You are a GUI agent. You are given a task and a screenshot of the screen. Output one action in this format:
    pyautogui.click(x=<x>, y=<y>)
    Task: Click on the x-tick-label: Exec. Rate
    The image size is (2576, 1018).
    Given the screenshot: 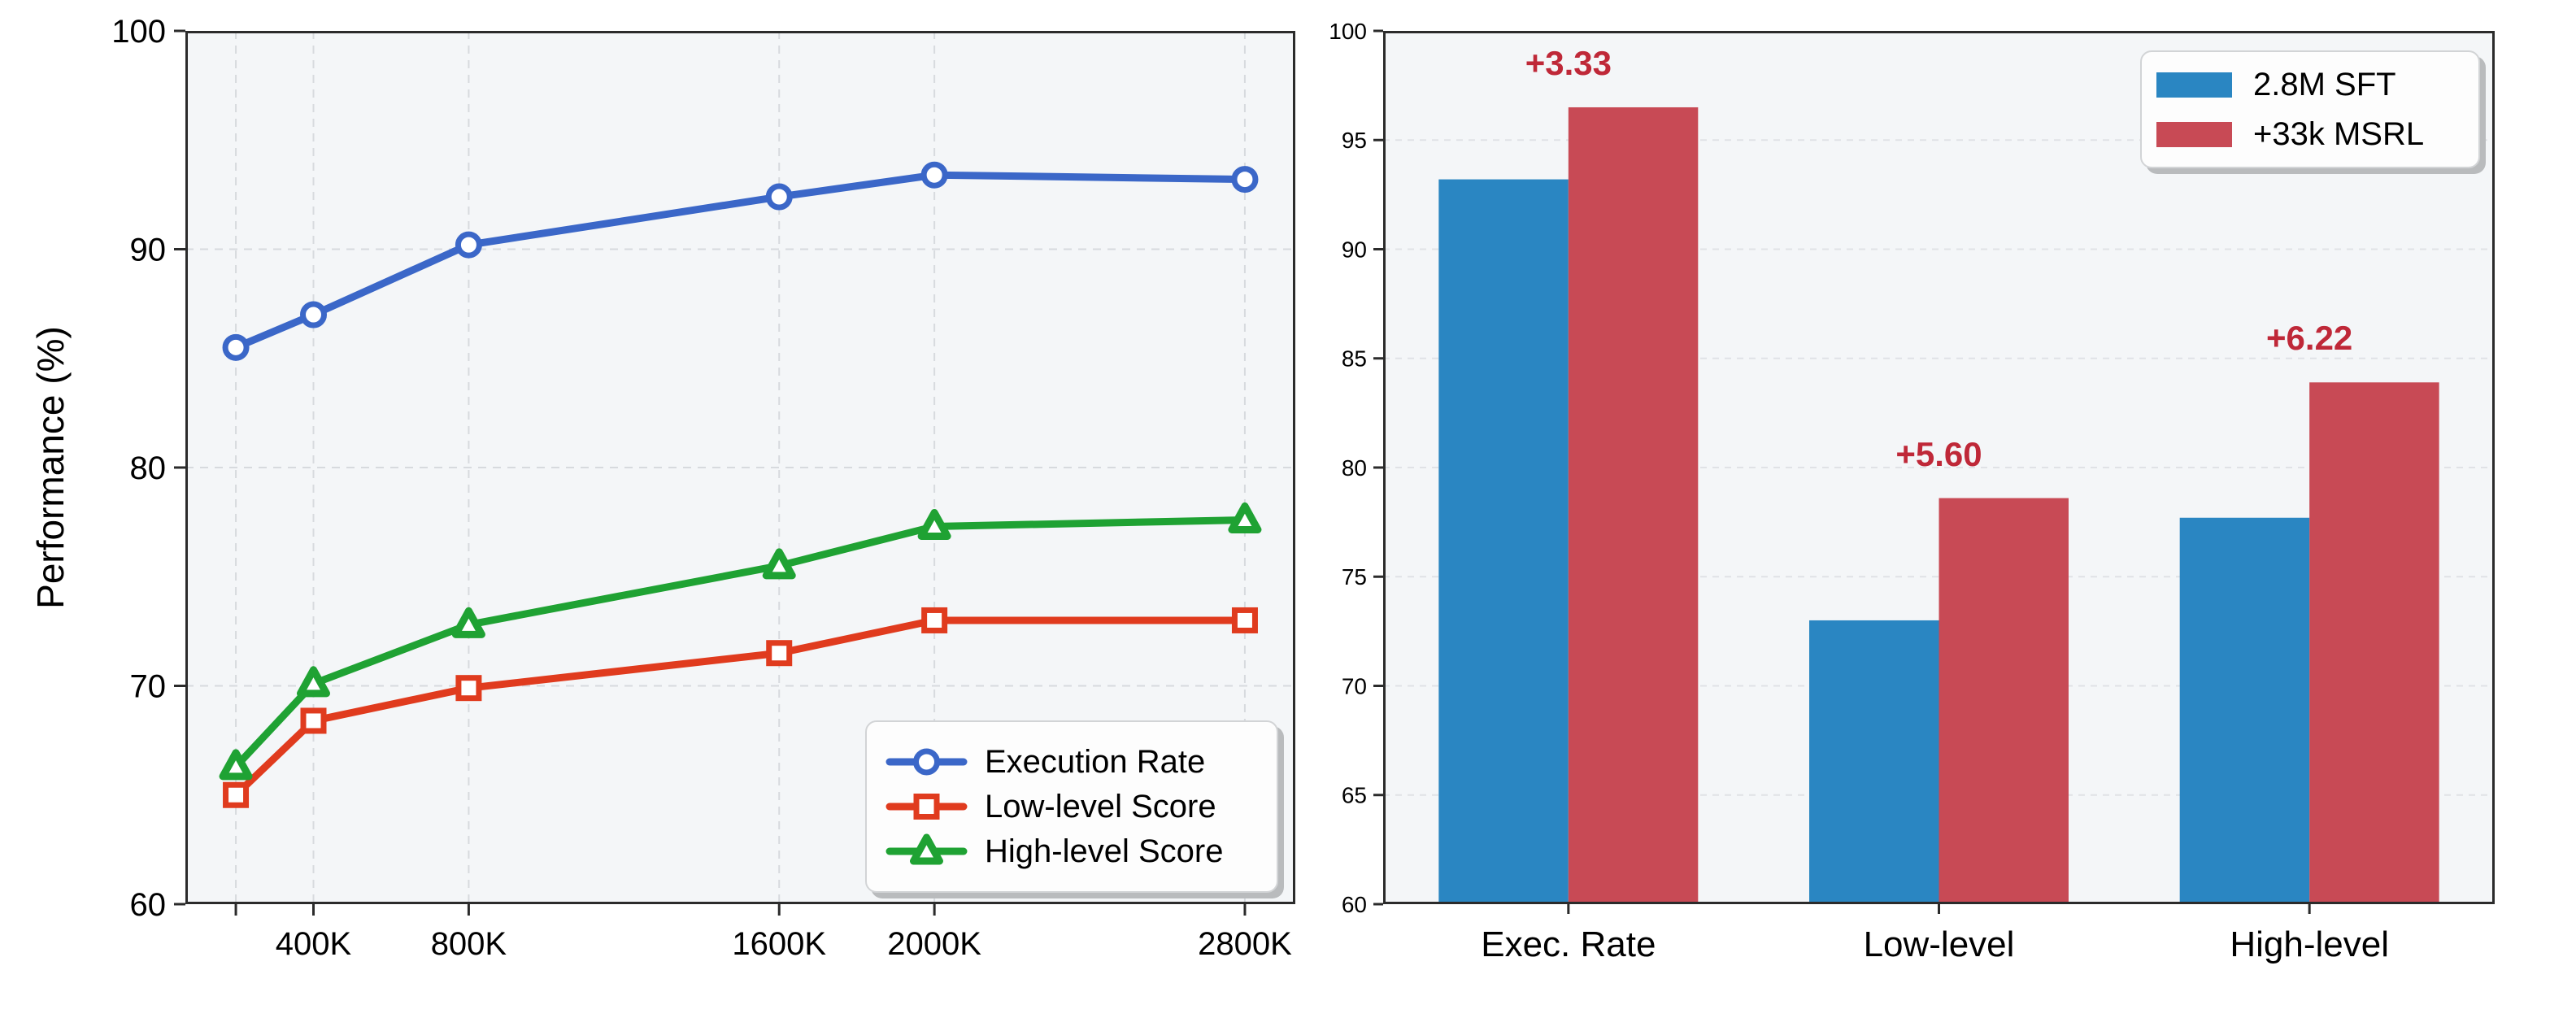 What is the action you would take?
    pyautogui.click(x=1569, y=944)
    